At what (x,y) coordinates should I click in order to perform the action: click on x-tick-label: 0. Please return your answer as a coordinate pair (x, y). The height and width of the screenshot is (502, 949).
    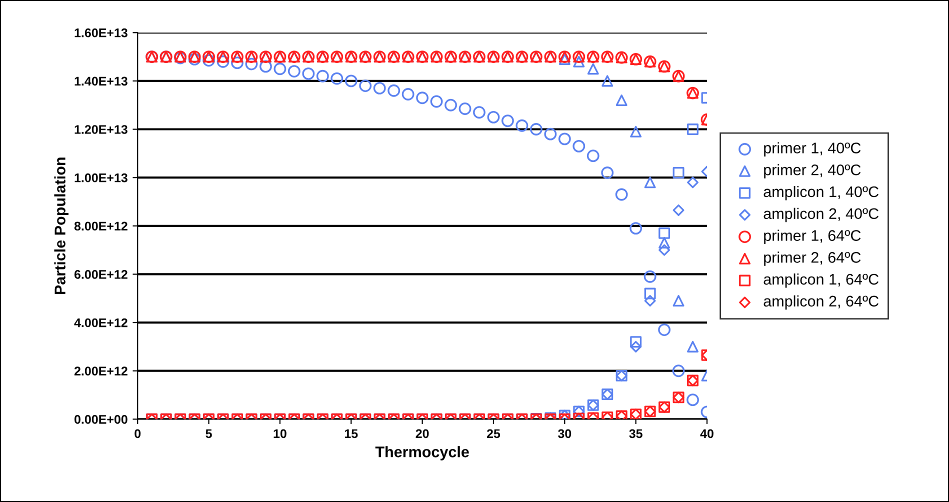
    Looking at the image, I should click on (137, 433).